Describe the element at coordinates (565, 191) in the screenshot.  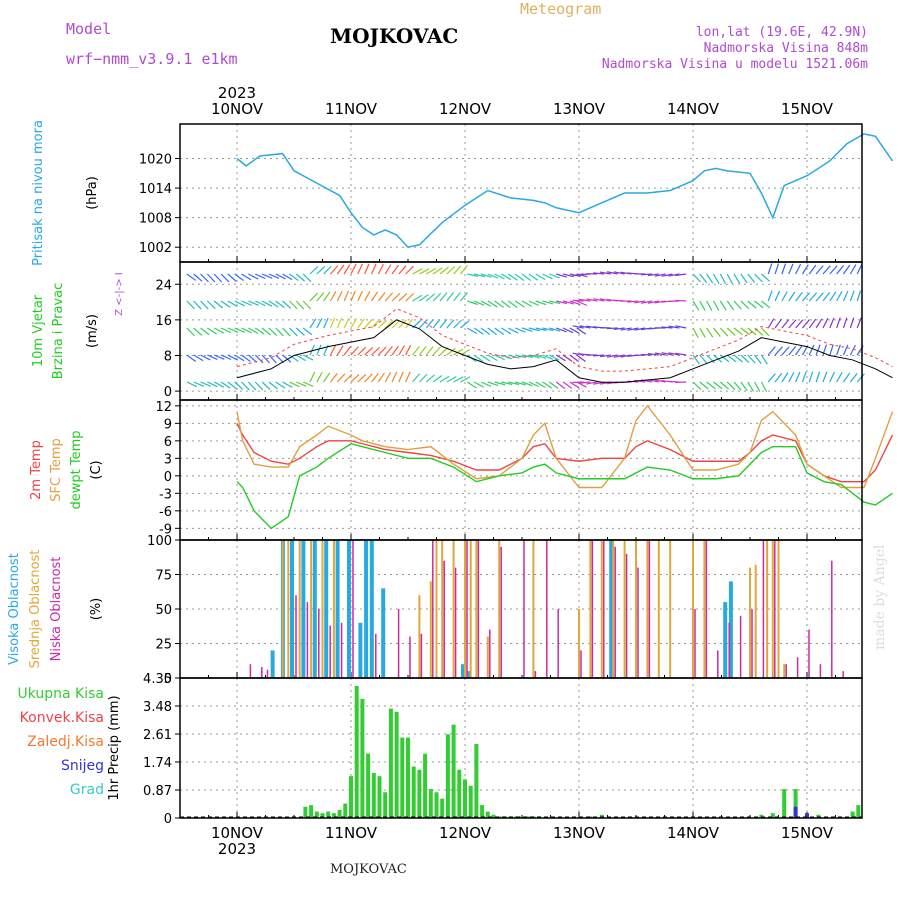
I see `pressure-line` at that location.